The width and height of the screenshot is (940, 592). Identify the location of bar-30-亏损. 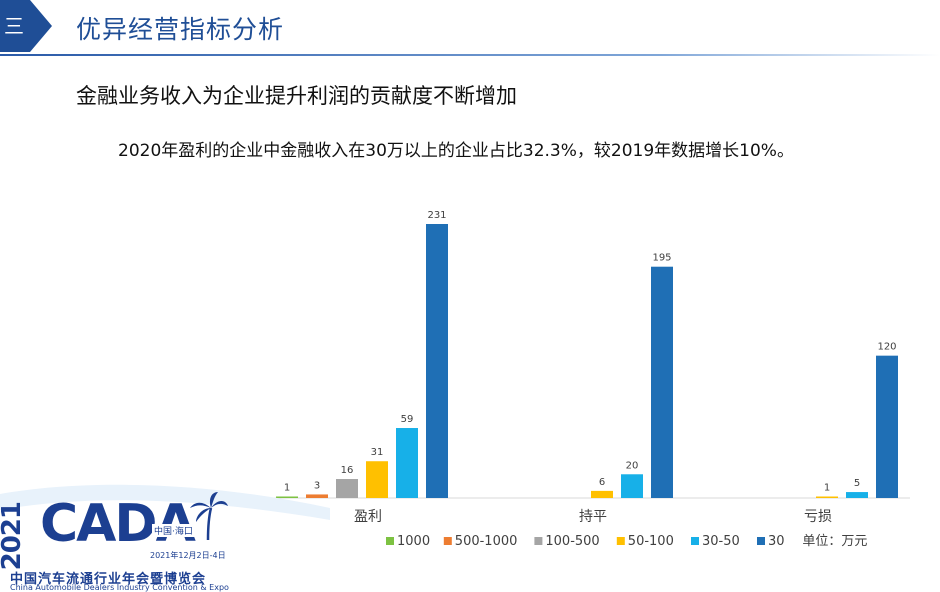
(887, 426).